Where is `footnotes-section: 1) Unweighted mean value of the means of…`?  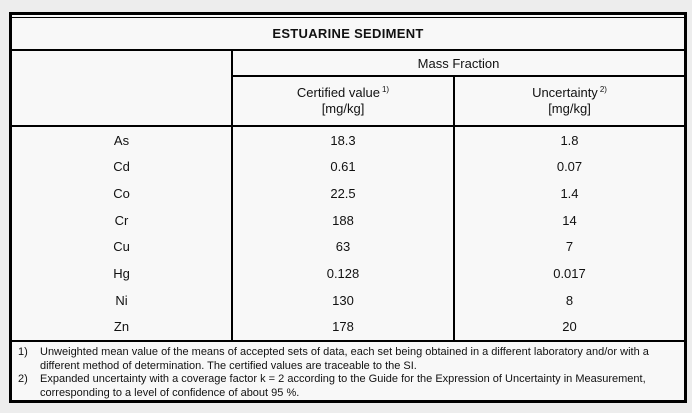 footnotes-section: 1) Unweighted mean value of the means of… is located at coordinates (348, 370).